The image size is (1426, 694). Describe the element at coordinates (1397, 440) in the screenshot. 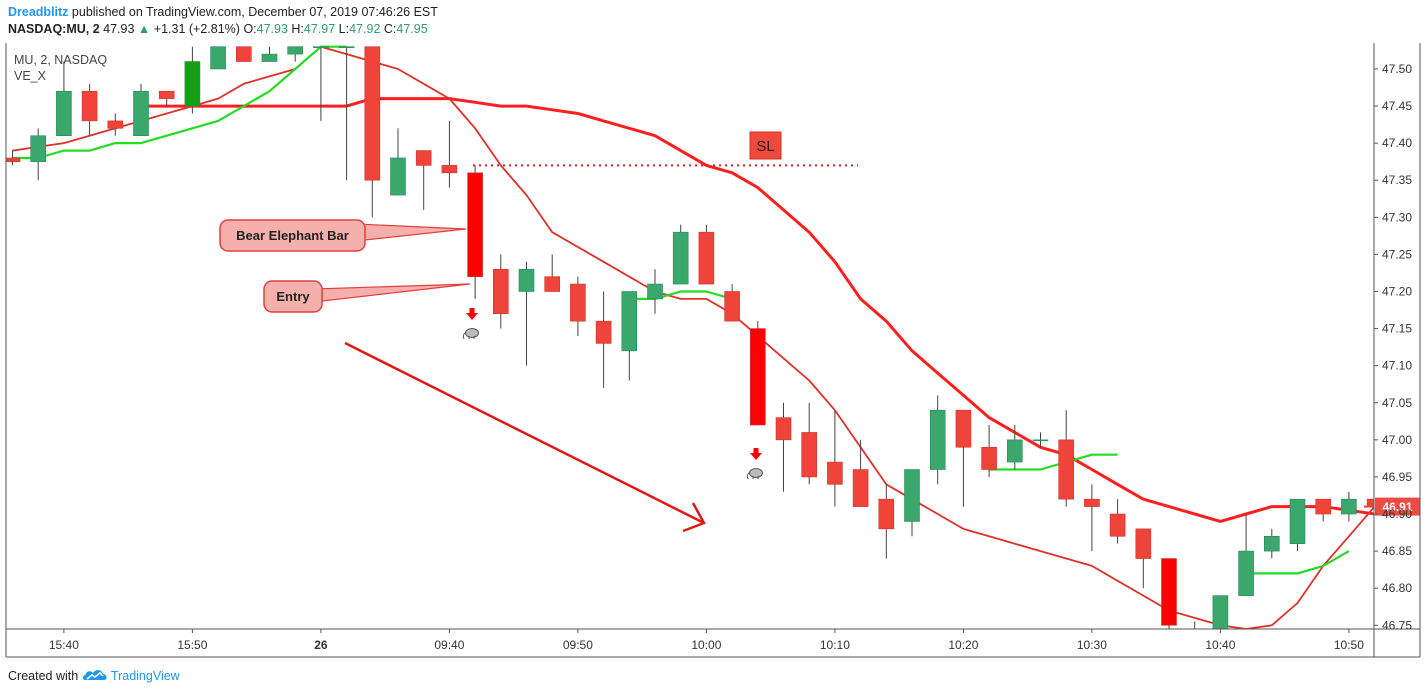

I see `y-tick-label: 47.00` at that location.